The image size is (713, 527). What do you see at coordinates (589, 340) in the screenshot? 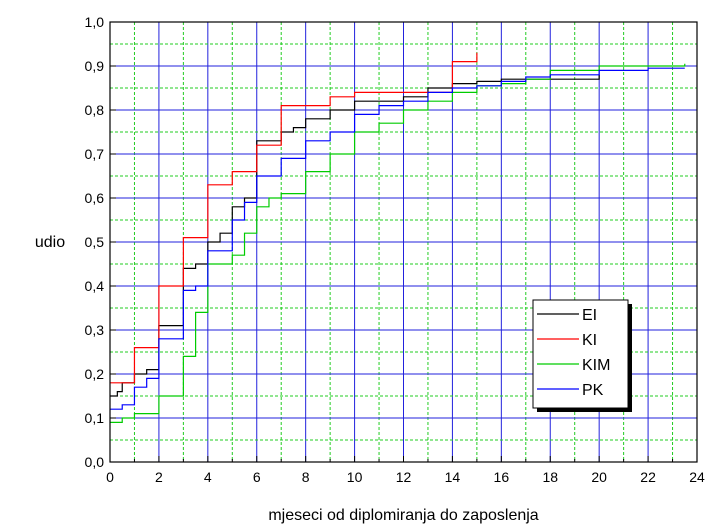
I see `legend-label-ki: KI` at bounding box center [589, 340].